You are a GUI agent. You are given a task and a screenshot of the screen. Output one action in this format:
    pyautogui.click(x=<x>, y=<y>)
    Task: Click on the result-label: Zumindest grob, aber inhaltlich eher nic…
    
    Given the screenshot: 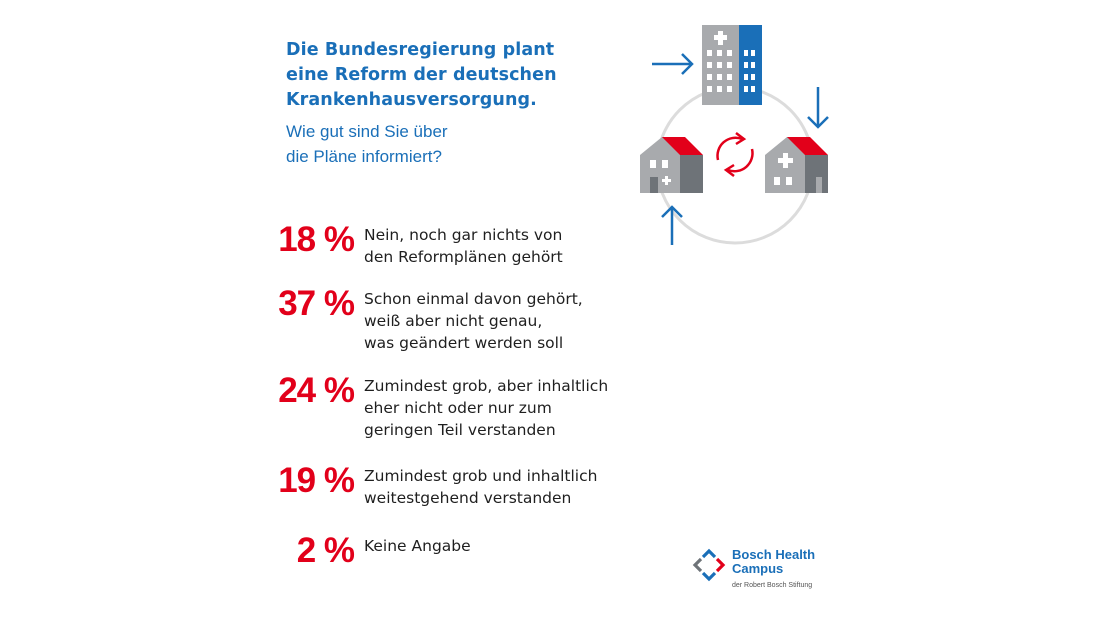 What is the action you would take?
    pyautogui.click(x=486, y=408)
    